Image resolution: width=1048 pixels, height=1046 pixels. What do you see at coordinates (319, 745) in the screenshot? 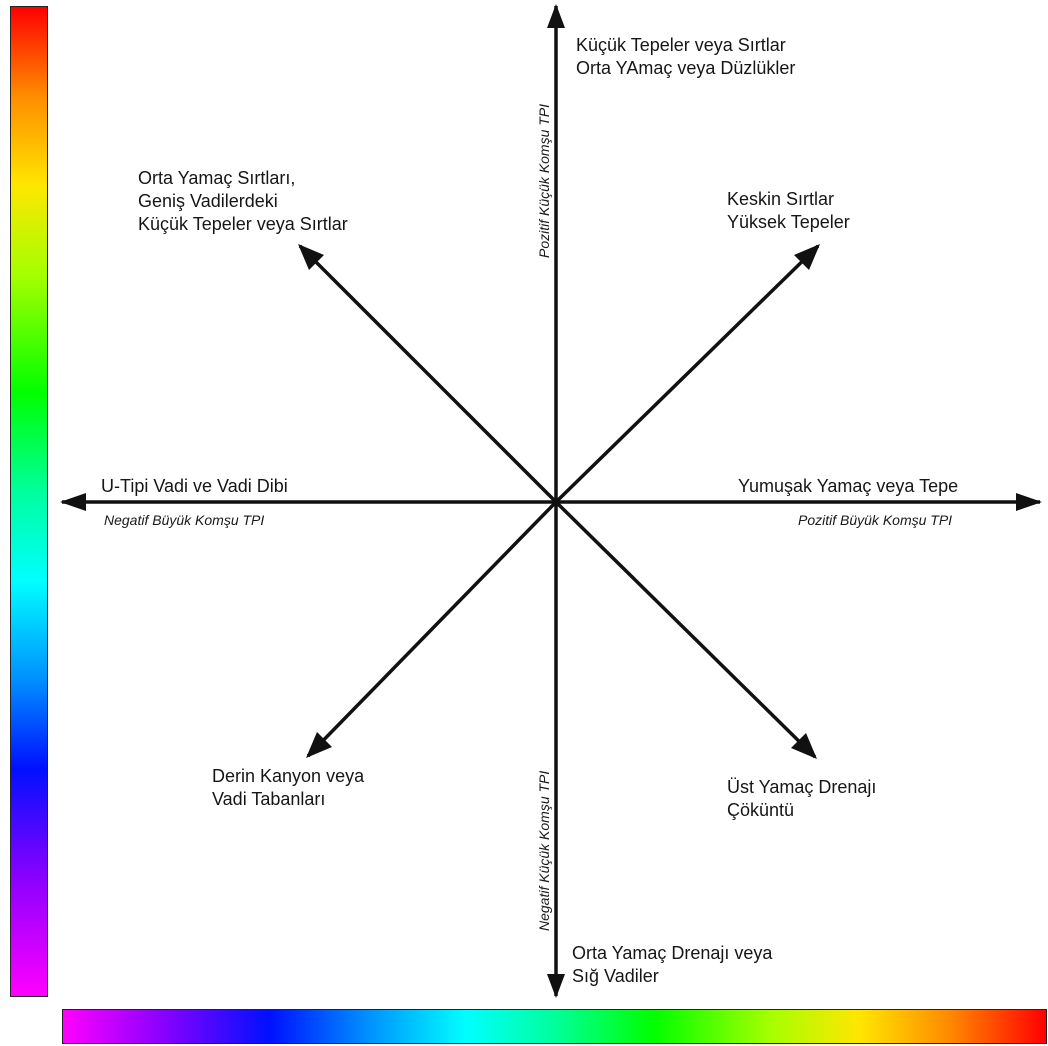
I see `arrowhead-down-left` at bounding box center [319, 745].